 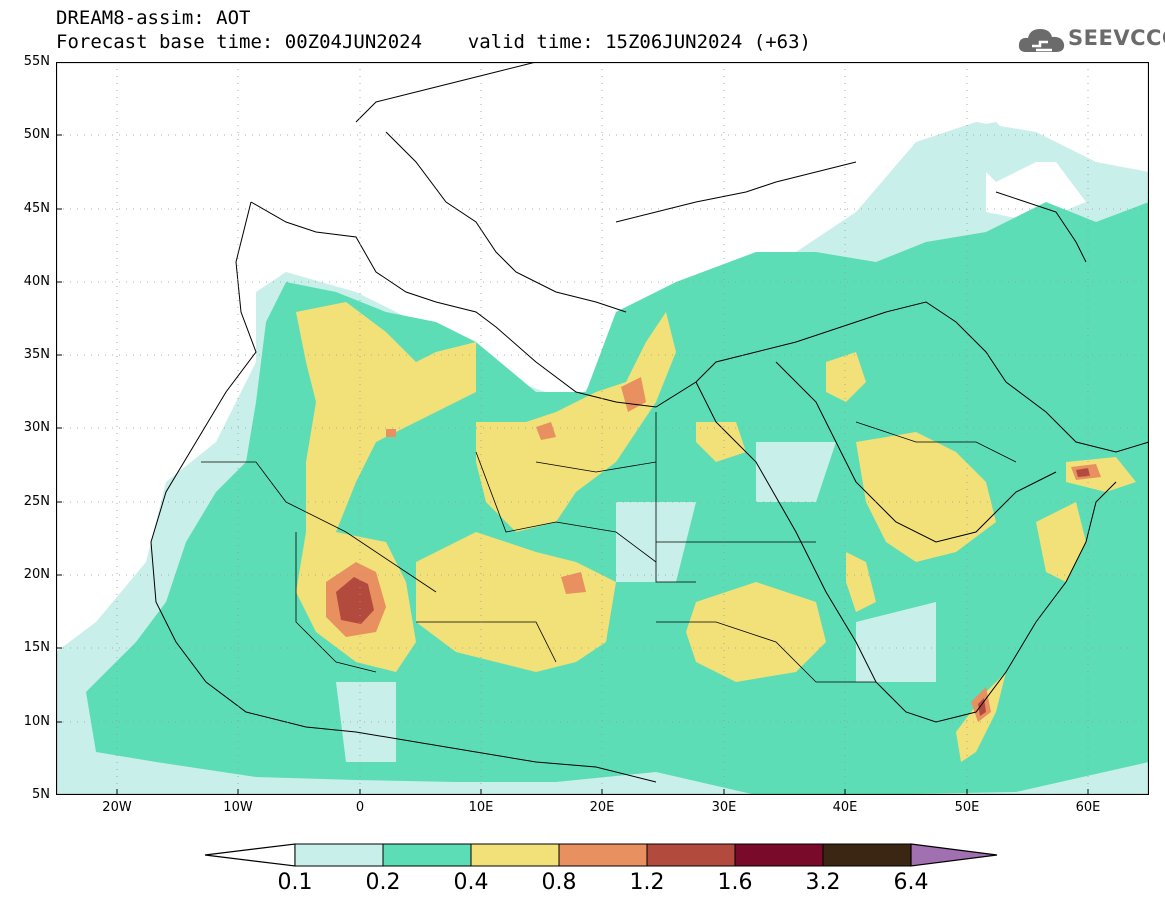 What do you see at coordinates (36, 647) in the screenshot?
I see `lat-label: 15N` at bounding box center [36, 647].